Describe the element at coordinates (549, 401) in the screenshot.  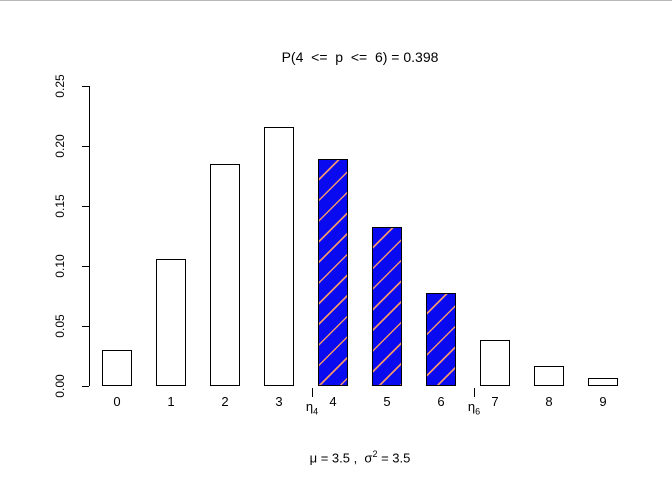
I see `x-tick-label: 8` at that location.